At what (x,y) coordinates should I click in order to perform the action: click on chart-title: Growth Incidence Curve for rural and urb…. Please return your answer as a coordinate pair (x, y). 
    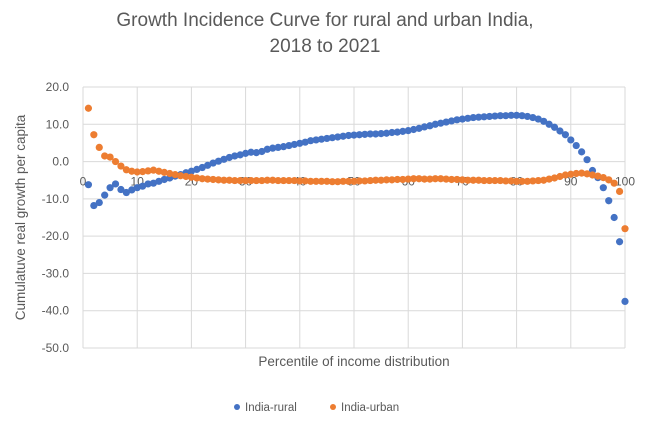
    Looking at the image, I should click on (325, 34).